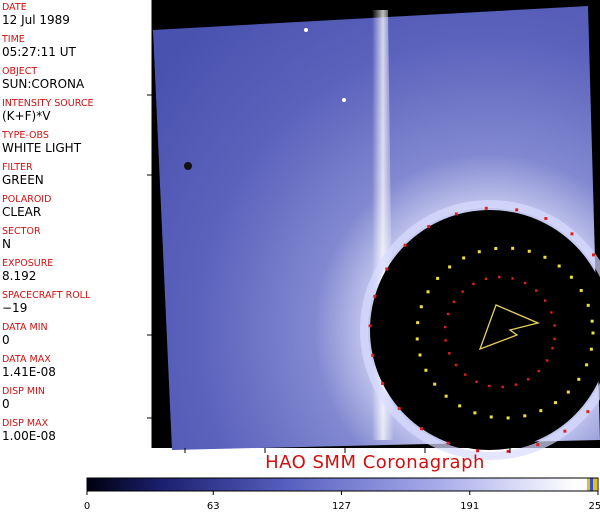  What do you see at coordinates (21, 231) in the screenshot?
I see `field-label: SECTOR` at bounding box center [21, 231].